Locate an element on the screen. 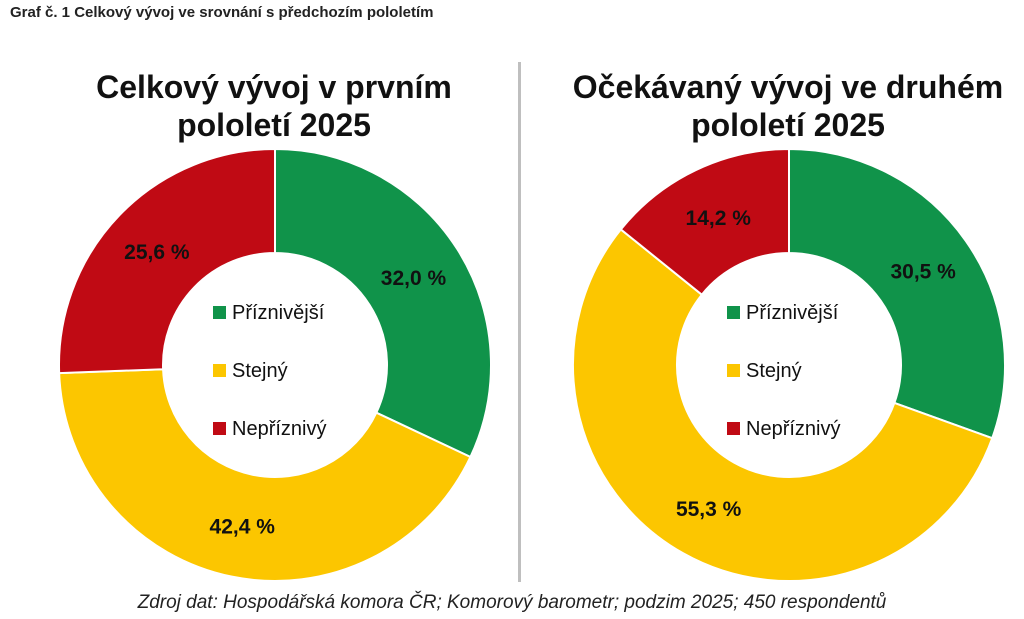  data-label: 14,2 % is located at coordinates (719, 218).